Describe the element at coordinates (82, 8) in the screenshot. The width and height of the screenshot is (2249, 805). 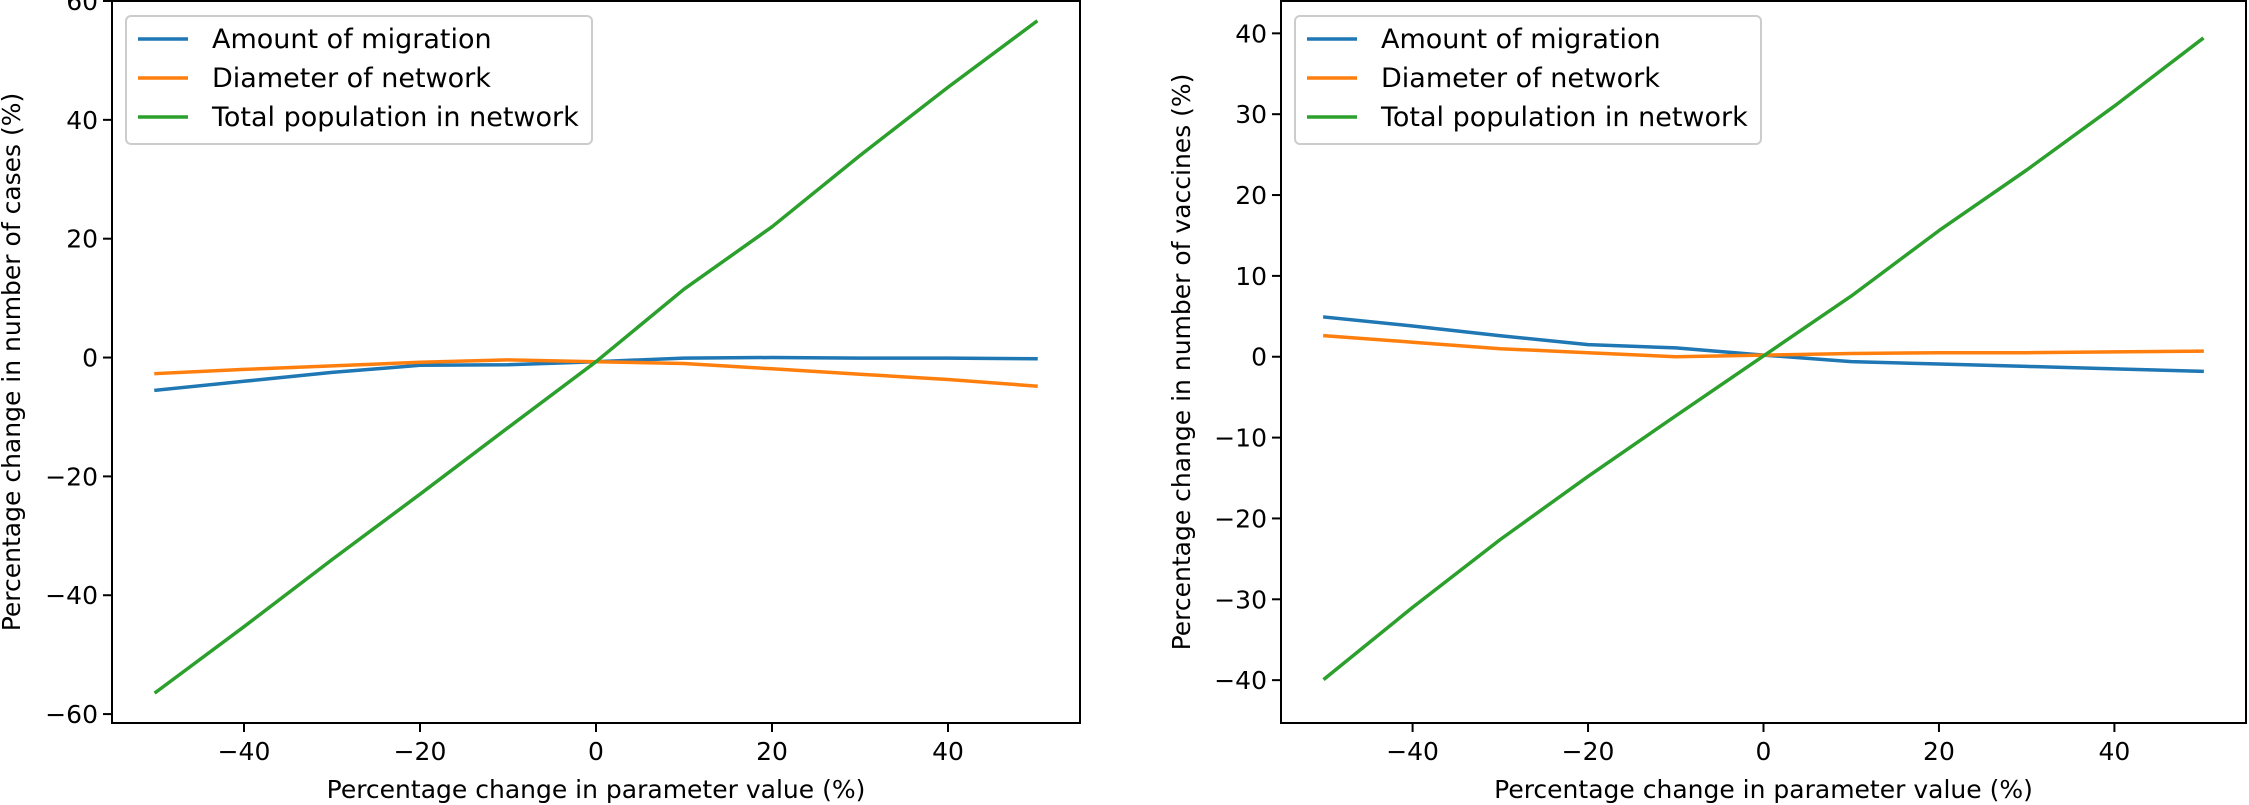
I see `y-tick-label: 60` at that location.